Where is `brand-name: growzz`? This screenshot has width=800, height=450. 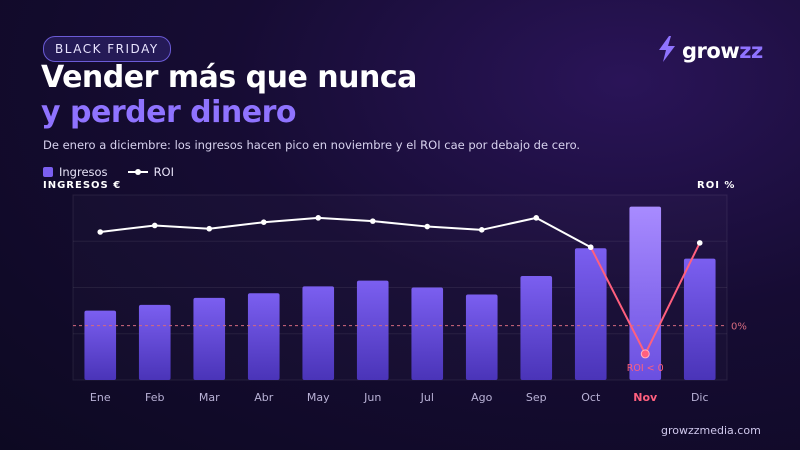 brand-name: growzz is located at coordinates (722, 51).